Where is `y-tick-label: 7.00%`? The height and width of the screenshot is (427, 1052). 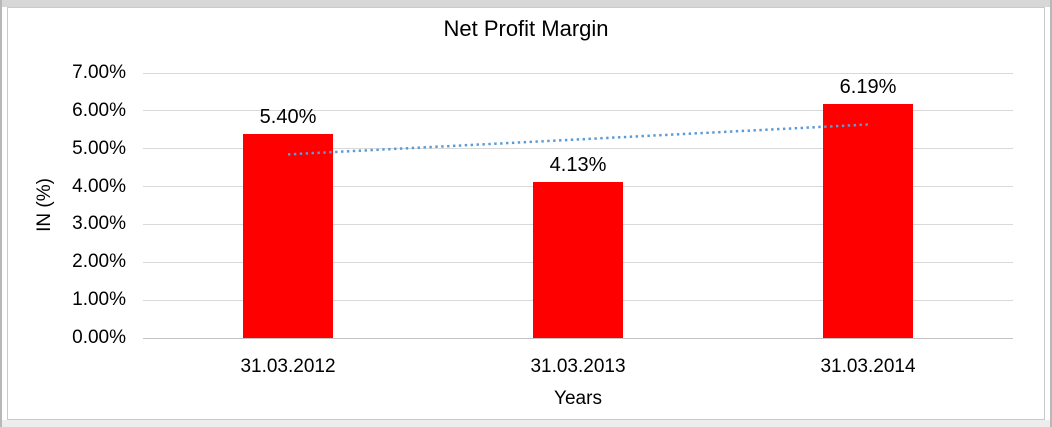
y-tick-label: 7.00% is located at coordinates (99, 72).